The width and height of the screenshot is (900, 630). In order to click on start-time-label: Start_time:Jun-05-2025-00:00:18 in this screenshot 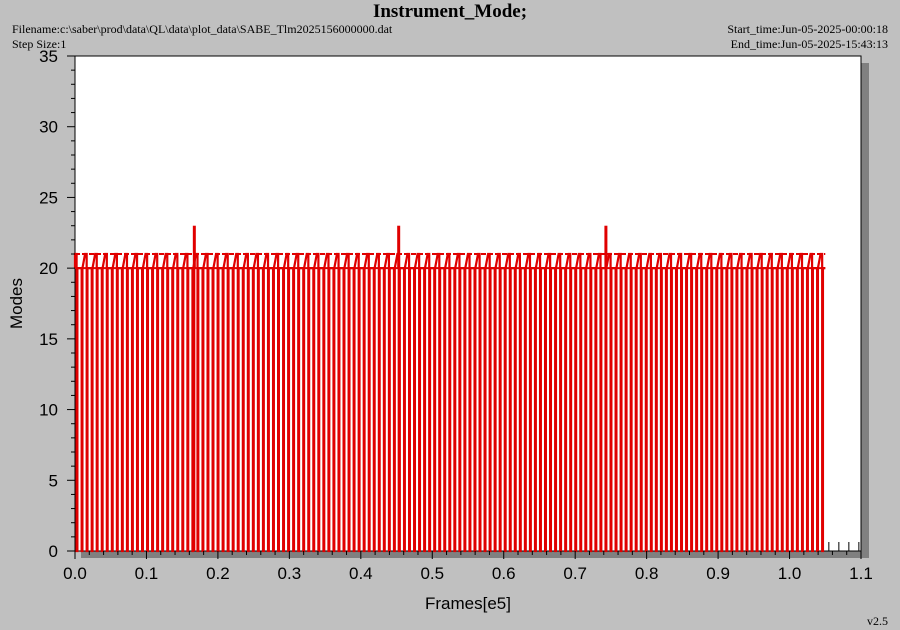, I will do `click(807, 29)`.